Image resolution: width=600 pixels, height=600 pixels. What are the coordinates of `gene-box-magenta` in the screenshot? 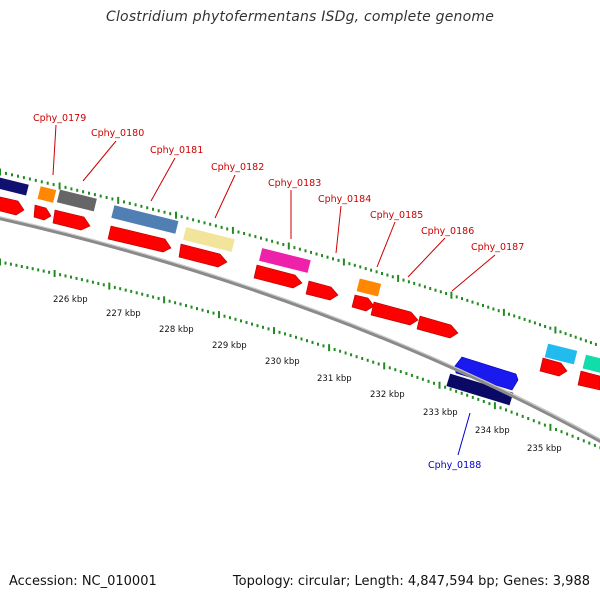 It's located at (285, 260).